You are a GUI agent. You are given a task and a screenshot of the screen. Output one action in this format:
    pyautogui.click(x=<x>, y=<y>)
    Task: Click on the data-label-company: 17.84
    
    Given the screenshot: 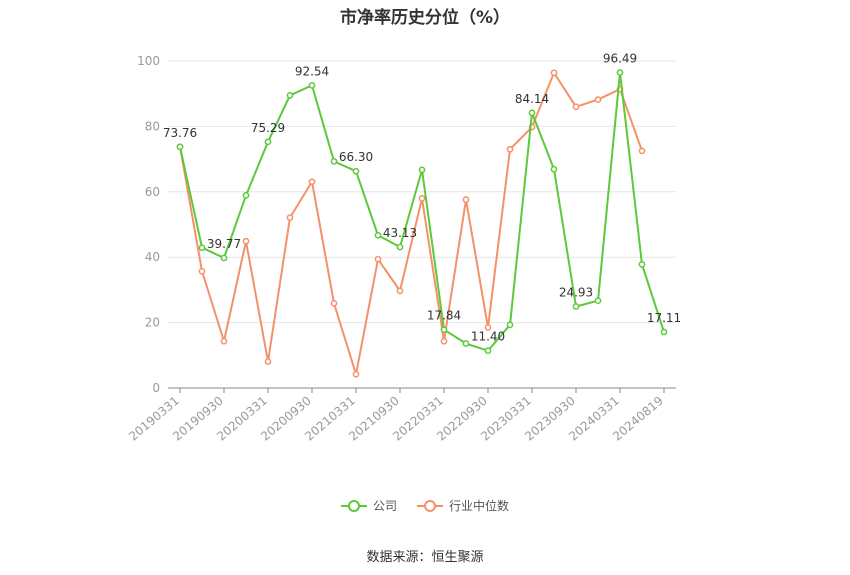 What is the action you would take?
    pyautogui.click(x=444, y=316)
    